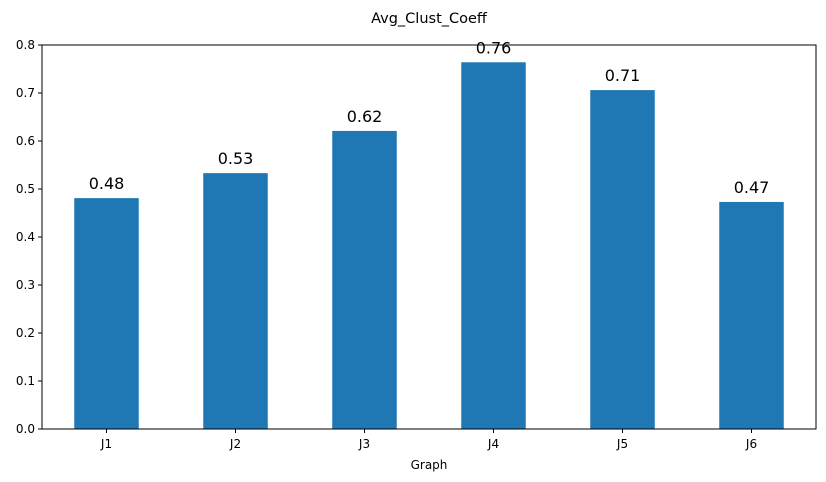 The width and height of the screenshot is (826, 482). What do you see at coordinates (494, 47) in the screenshot?
I see `data-label-J4: 0.76` at bounding box center [494, 47].